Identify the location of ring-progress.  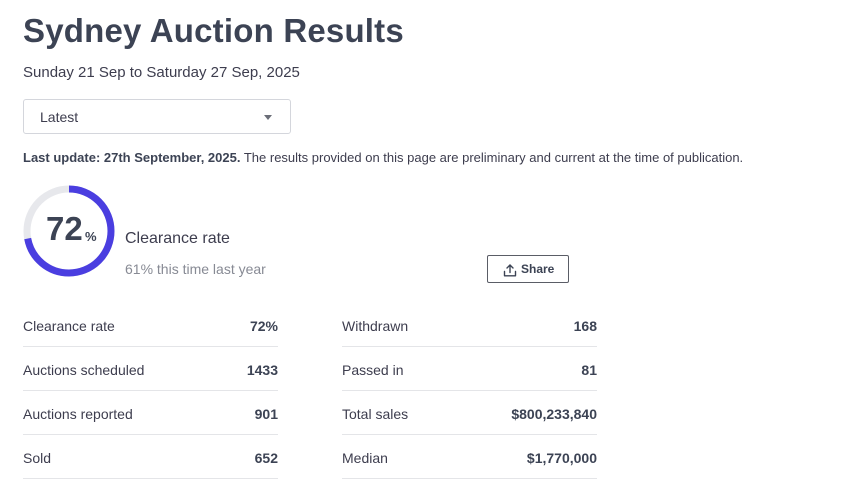
(69, 231).